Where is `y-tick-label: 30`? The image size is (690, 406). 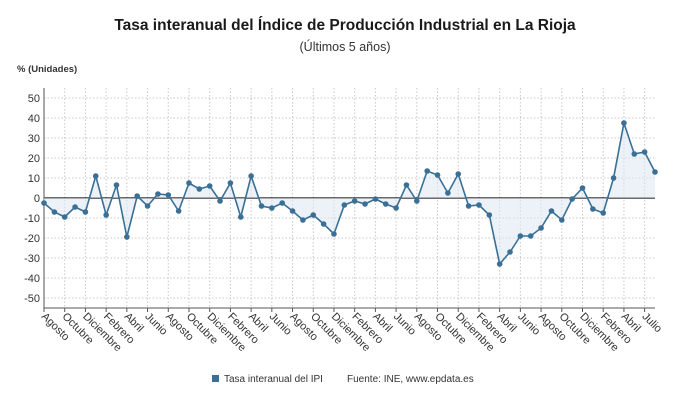
y-tick-label: 30 is located at coordinates (34, 139).